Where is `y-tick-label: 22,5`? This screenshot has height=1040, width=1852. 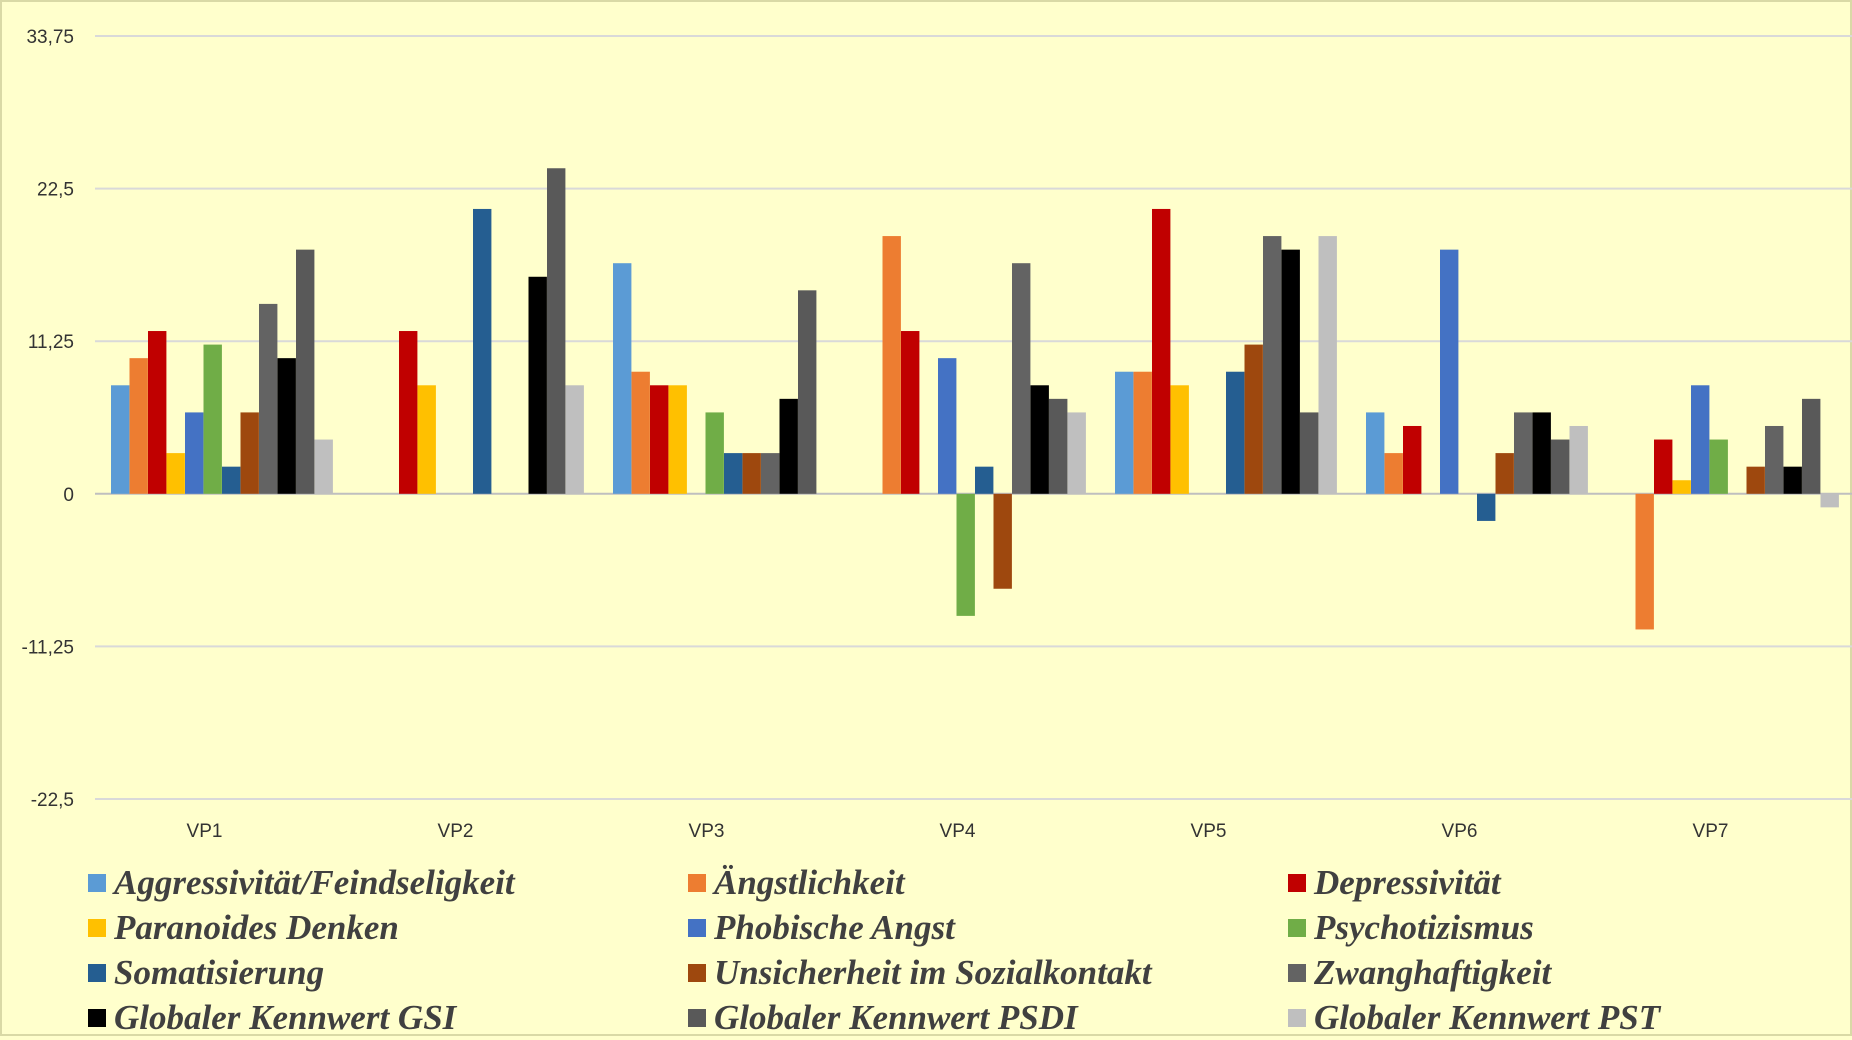
y-tick-label: 22,5 is located at coordinates (55, 190).